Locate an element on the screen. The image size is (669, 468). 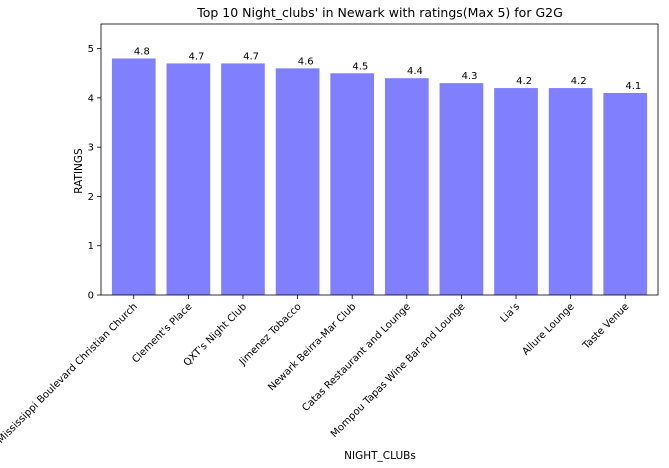
data-label: 4.6 is located at coordinates (306, 61).